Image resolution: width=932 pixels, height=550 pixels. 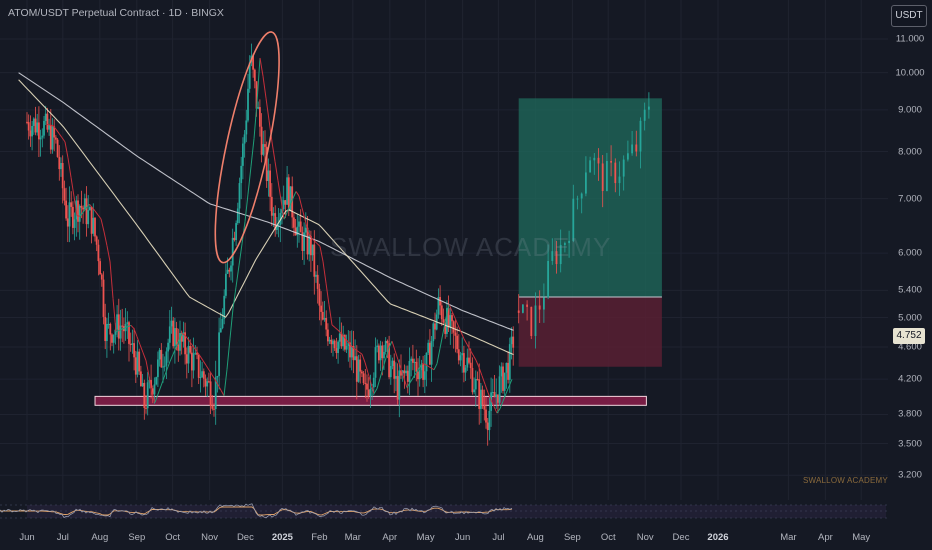 I want to click on oscillator-band, so click(x=456, y=511).